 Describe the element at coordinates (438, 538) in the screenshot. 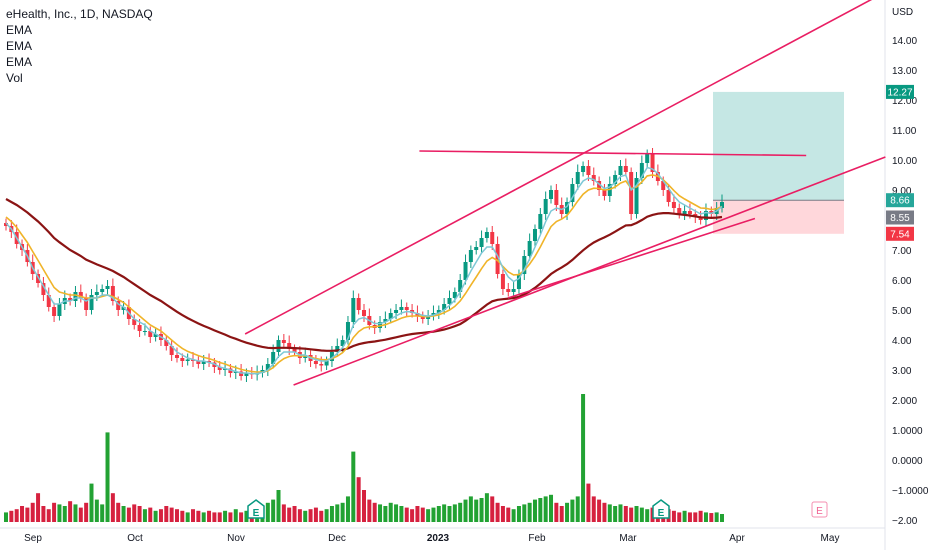

I see `x-tick-label: 2023` at that location.